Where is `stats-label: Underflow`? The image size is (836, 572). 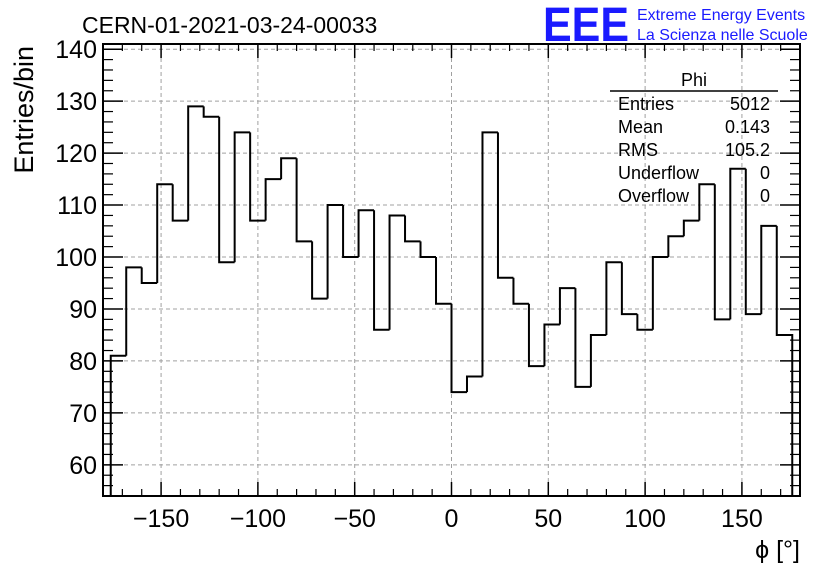 stats-label: Underflow is located at coordinates (659, 173).